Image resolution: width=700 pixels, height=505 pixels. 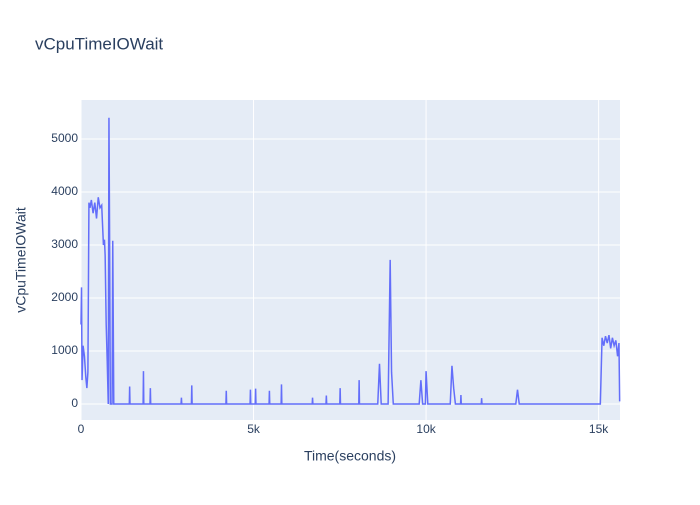 What do you see at coordinates (64, 297) in the screenshot?
I see `y-tick-label: 2000` at bounding box center [64, 297].